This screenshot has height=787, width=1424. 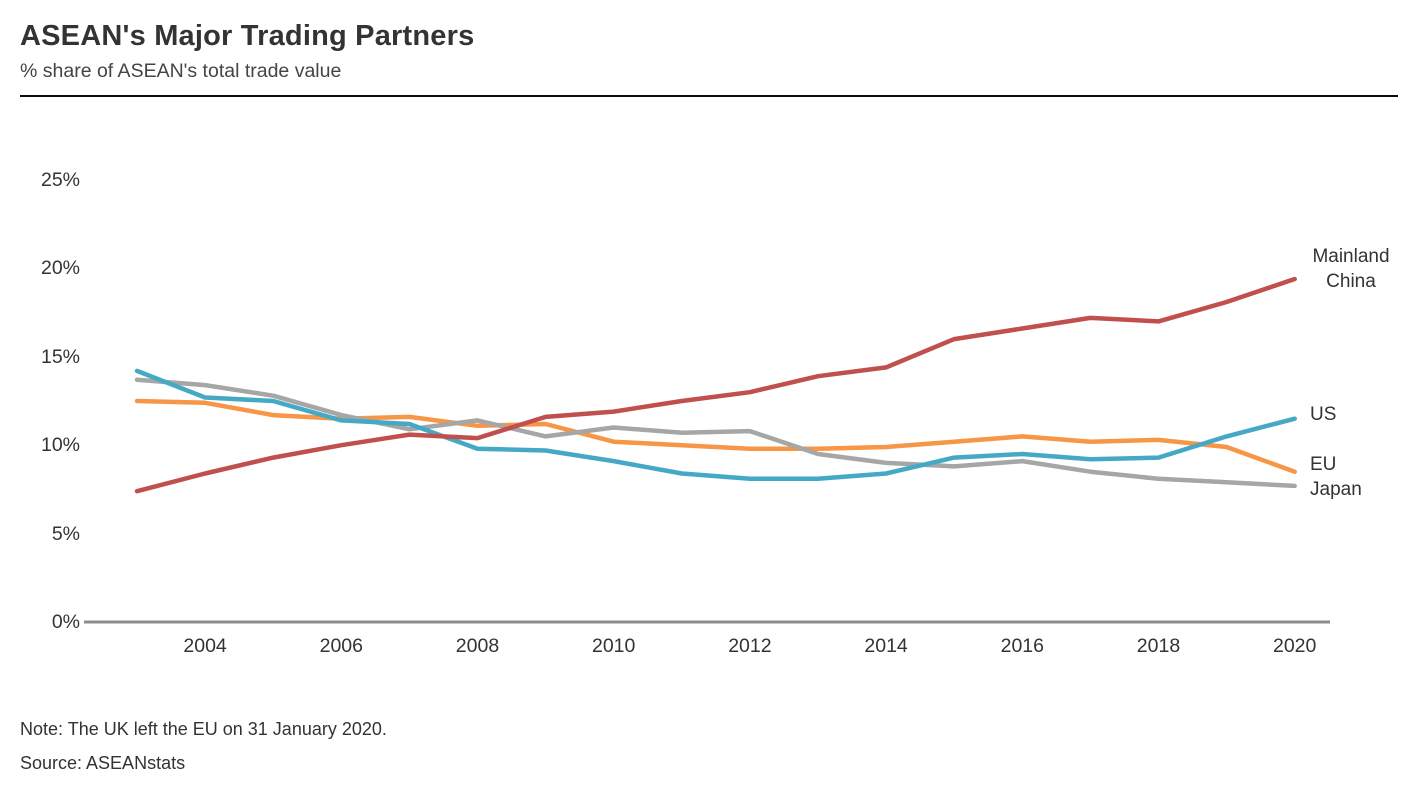 I want to click on y-axis-tick-label: 25%, so click(x=60, y=180).